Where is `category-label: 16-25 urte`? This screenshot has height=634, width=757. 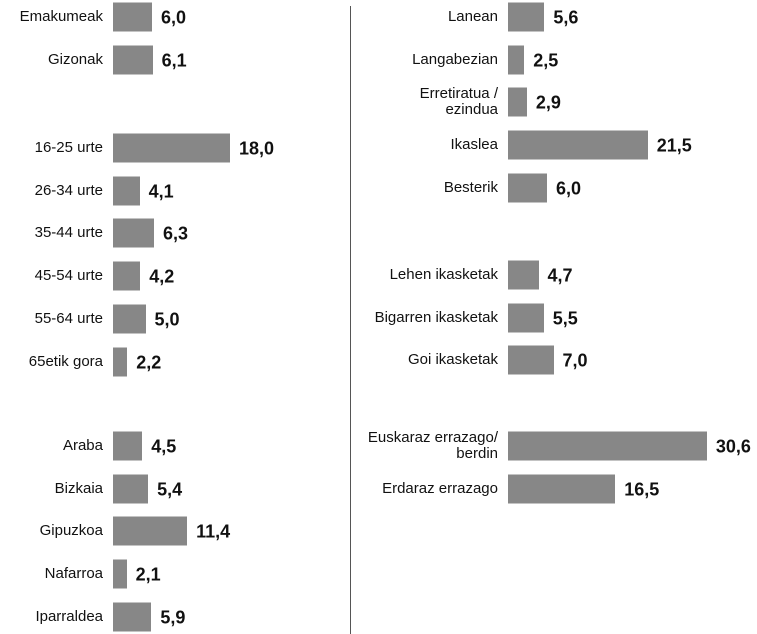
category-label: 16-25 urte is located at coordinates (68, 147).